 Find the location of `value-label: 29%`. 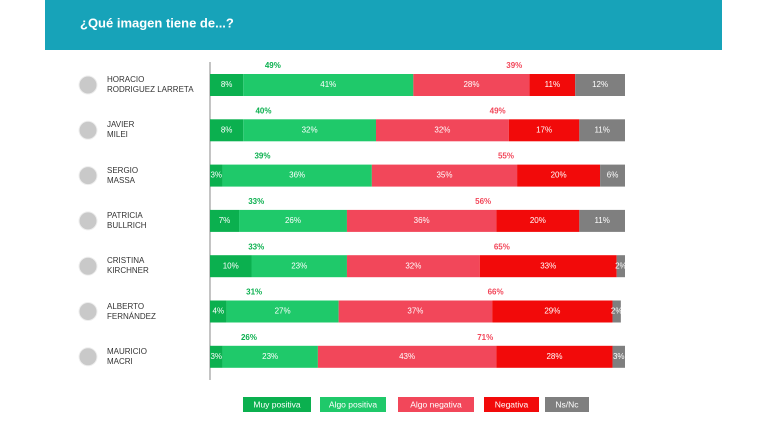

value-label: 29% is located at coordinates (552, 311).